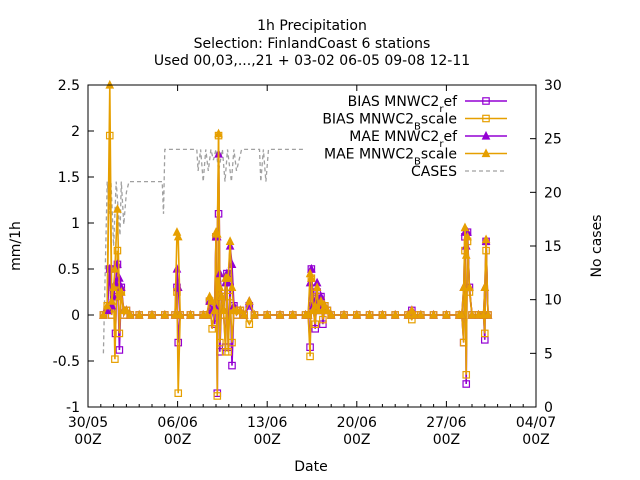 This screenshot has width=640, height=480. What do you see at coordinates (536, 423) in the screenshot?
I see `x-tick-label: 04/07` at bounding box center [536, 423].